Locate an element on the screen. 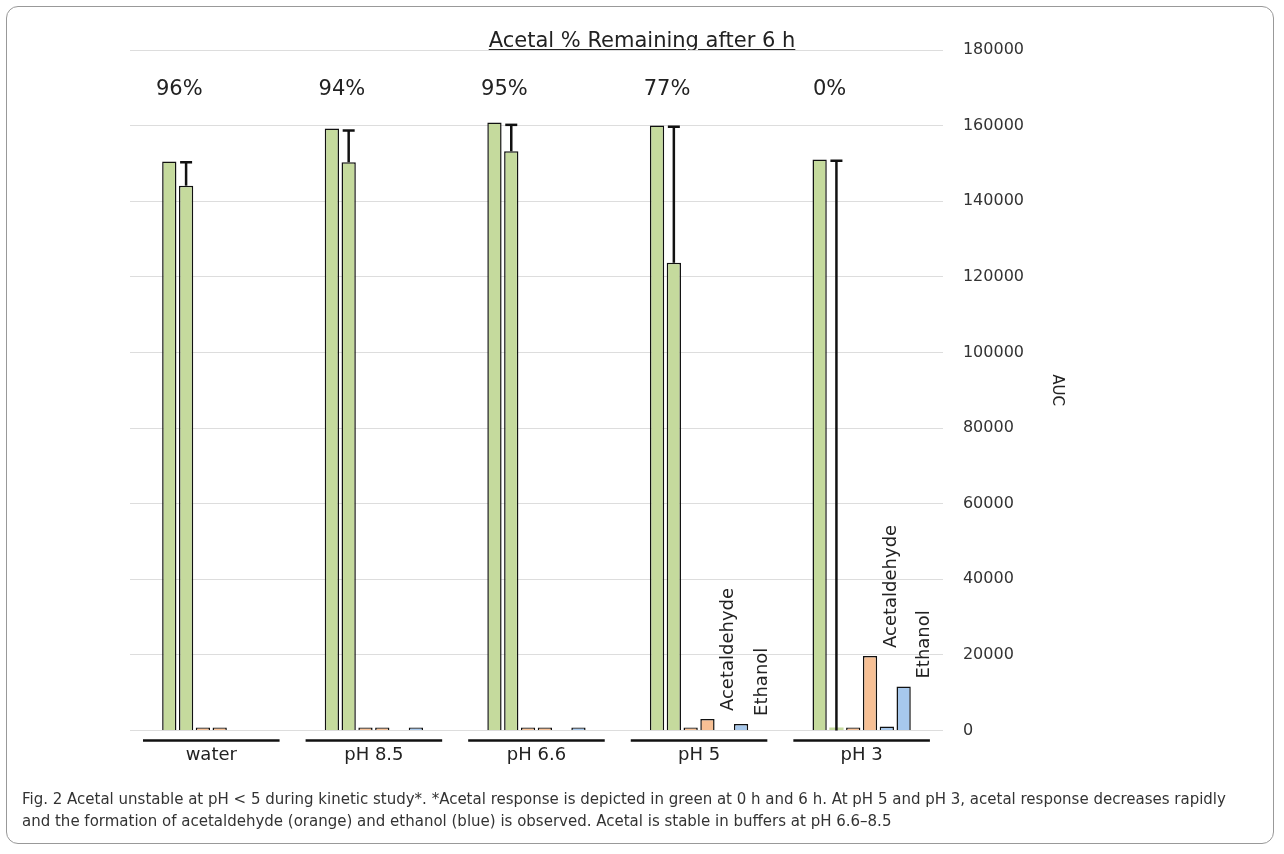 The height and width of the screenshot is (854, 1284). y-tick-label: 100000 is located at coordinates (993, 351).